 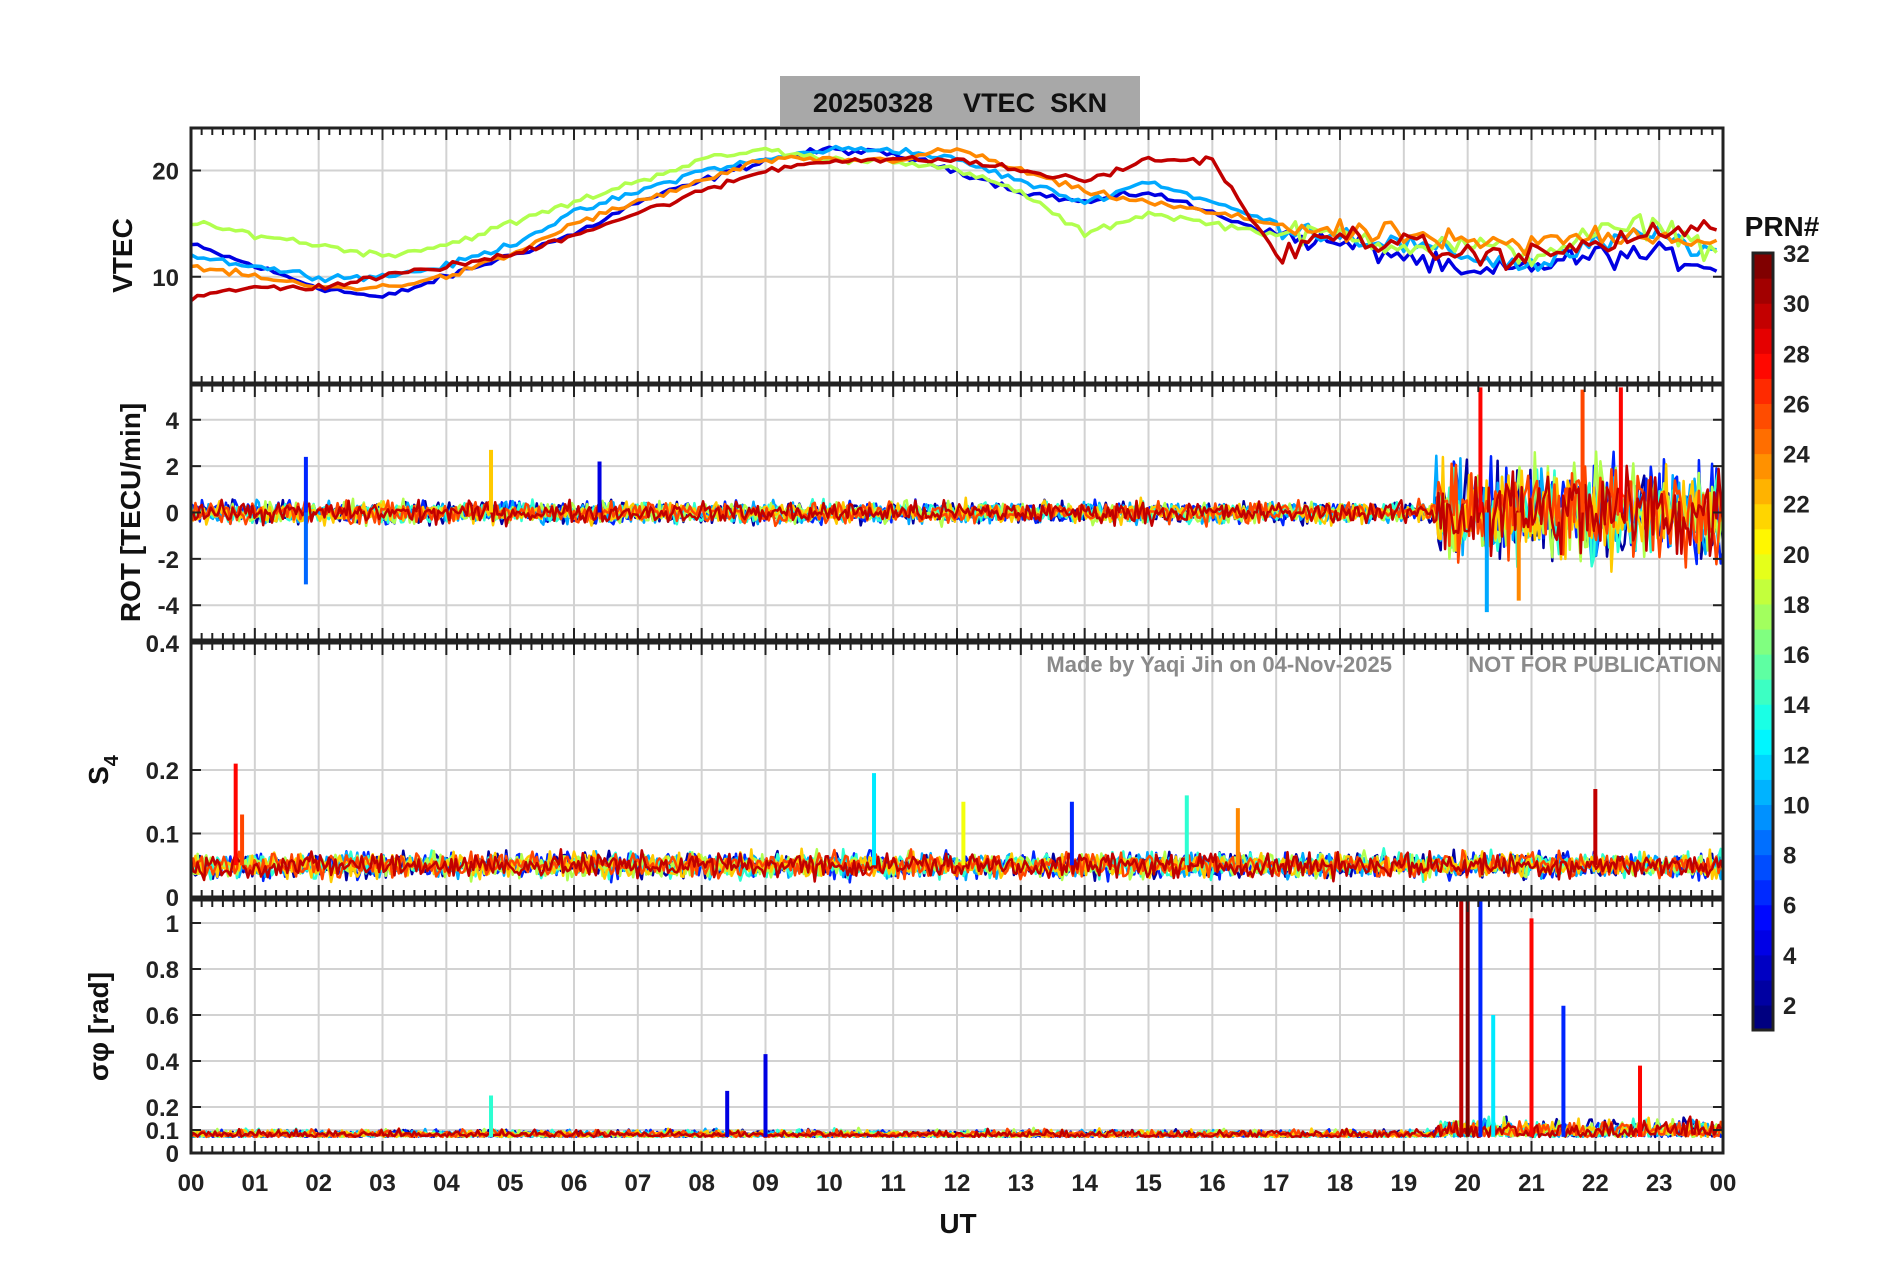 What do you see at coordinates (1595, 664) in the screenshot?
I see `watermark-notice: NOT FOR PUBLICATION` at bounding box center [1595, 664].